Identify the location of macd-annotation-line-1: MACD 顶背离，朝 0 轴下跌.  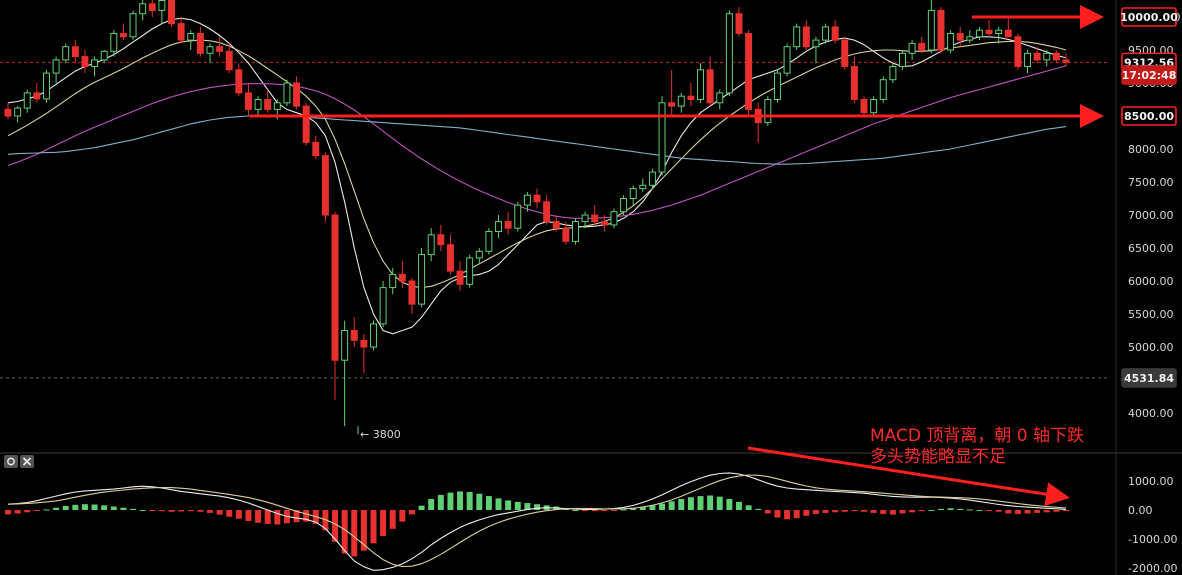
(977, 436).